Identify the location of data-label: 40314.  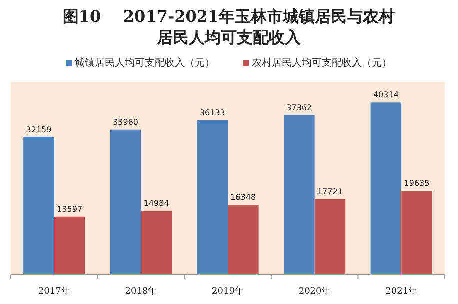
(386, 95).